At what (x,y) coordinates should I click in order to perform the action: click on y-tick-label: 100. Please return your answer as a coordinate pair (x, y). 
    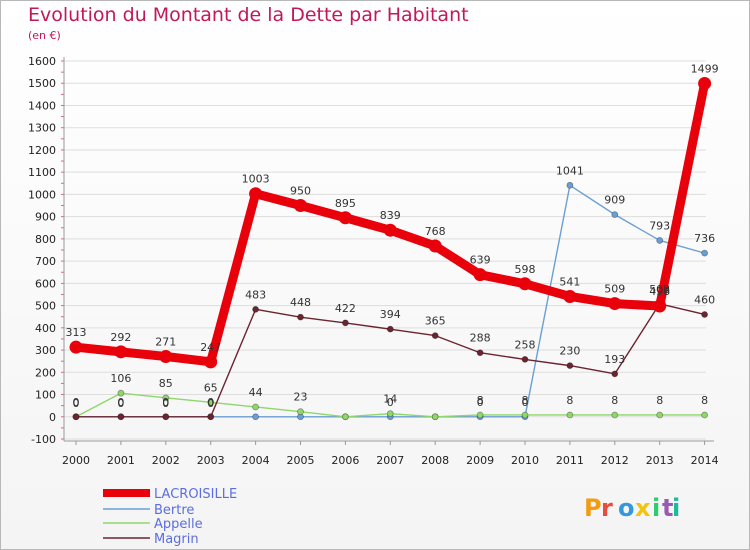
    Looking at the image, I should click on (45, 395).